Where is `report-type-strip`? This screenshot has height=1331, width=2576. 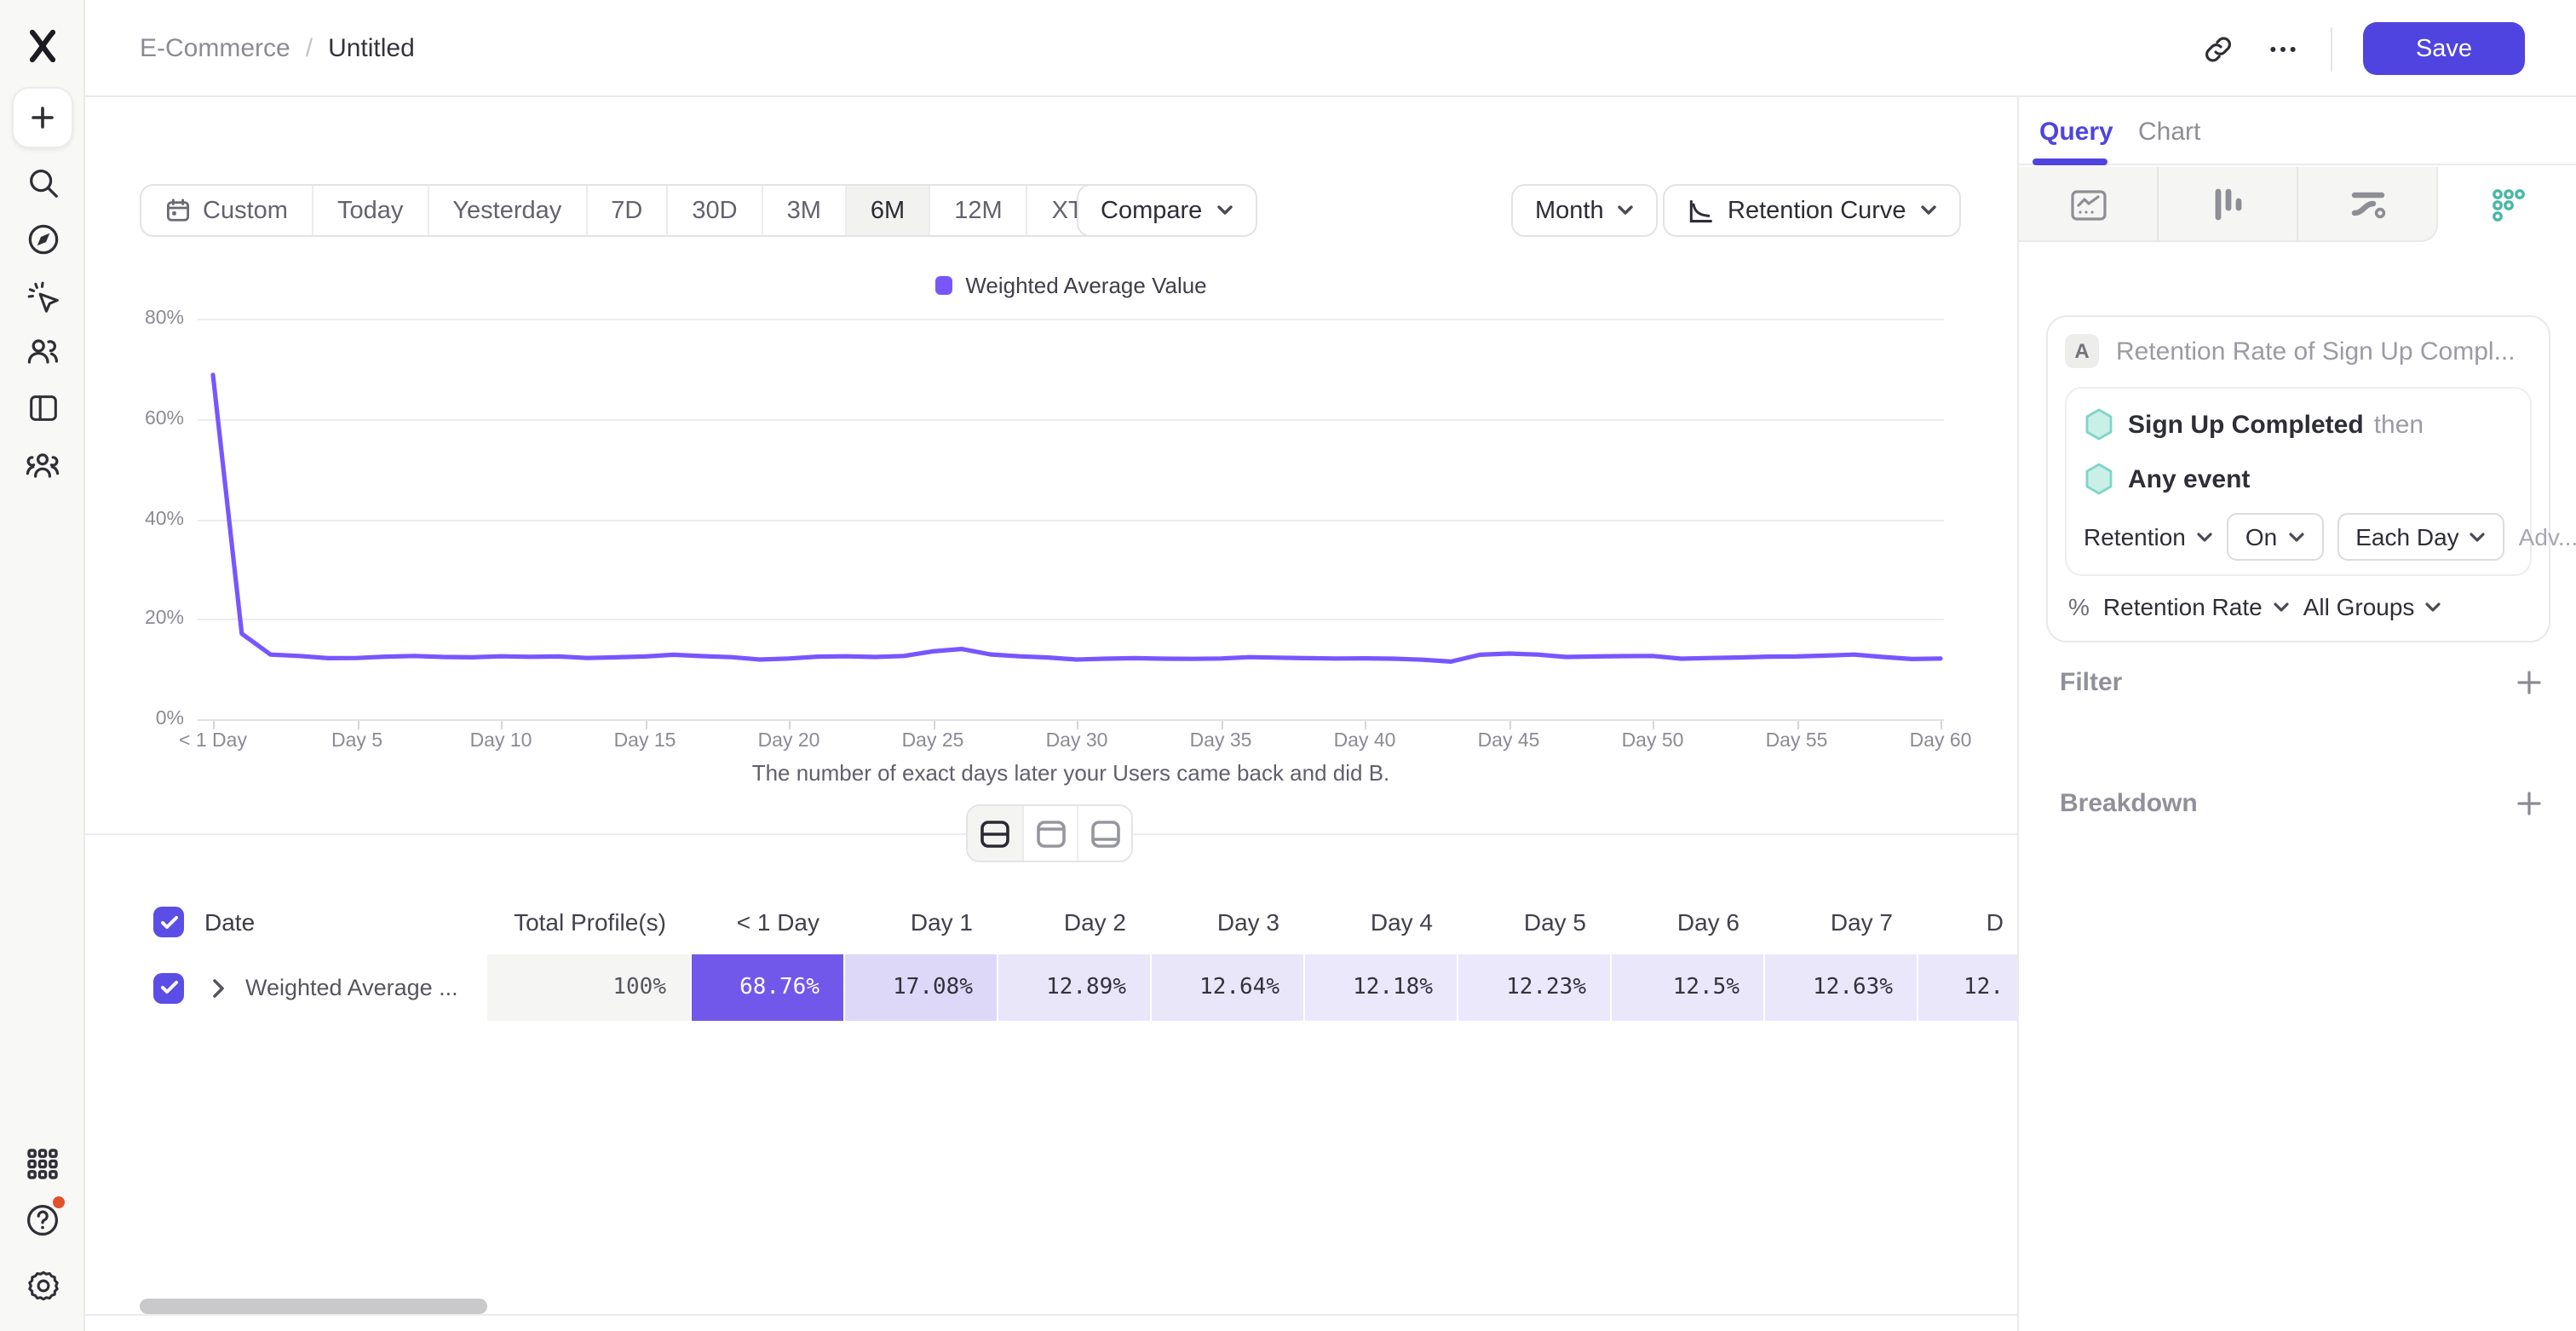
report-type-strip is located at coordinates (2297, 204).